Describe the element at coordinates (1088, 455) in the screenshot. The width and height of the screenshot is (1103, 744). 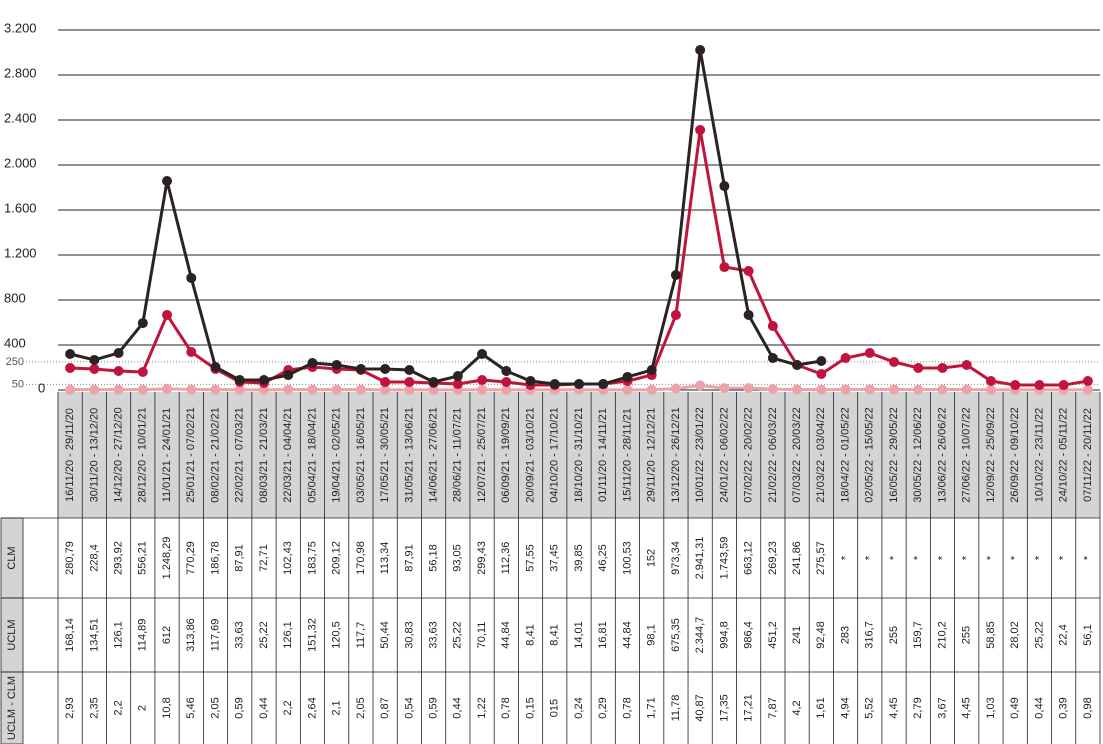
I see `category-label: 07/11/22 - 20/11/22` at that location.